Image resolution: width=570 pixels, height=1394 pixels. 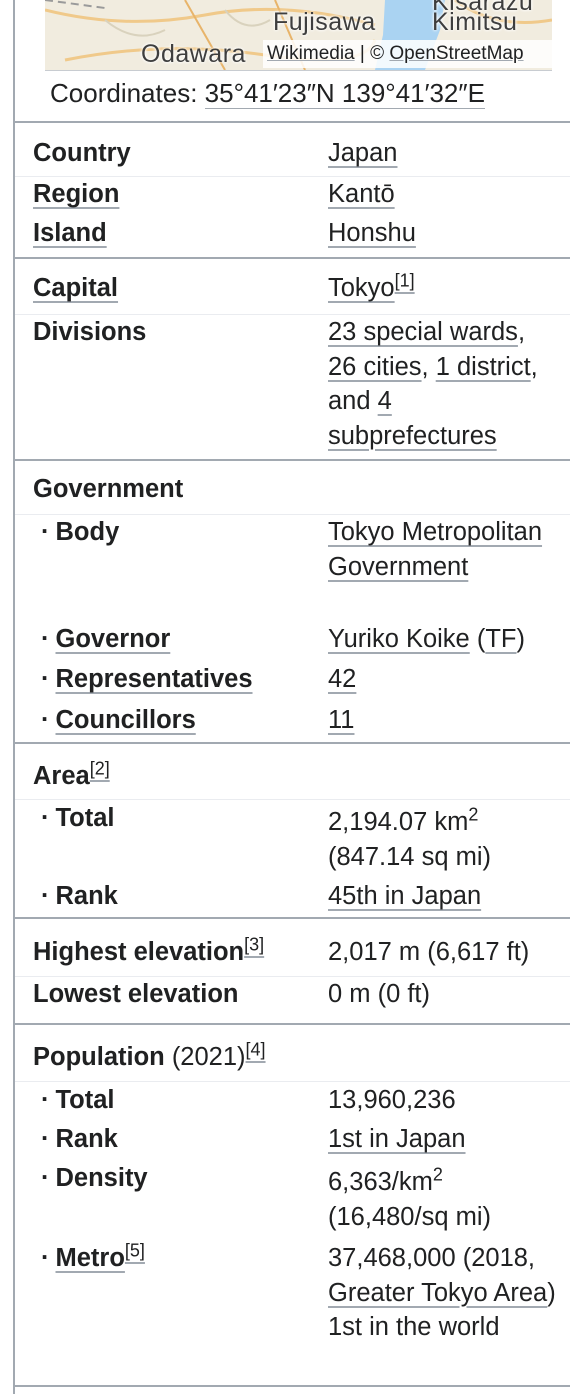 I want to click on area-exponent: 2, so click(x=473, y=814).